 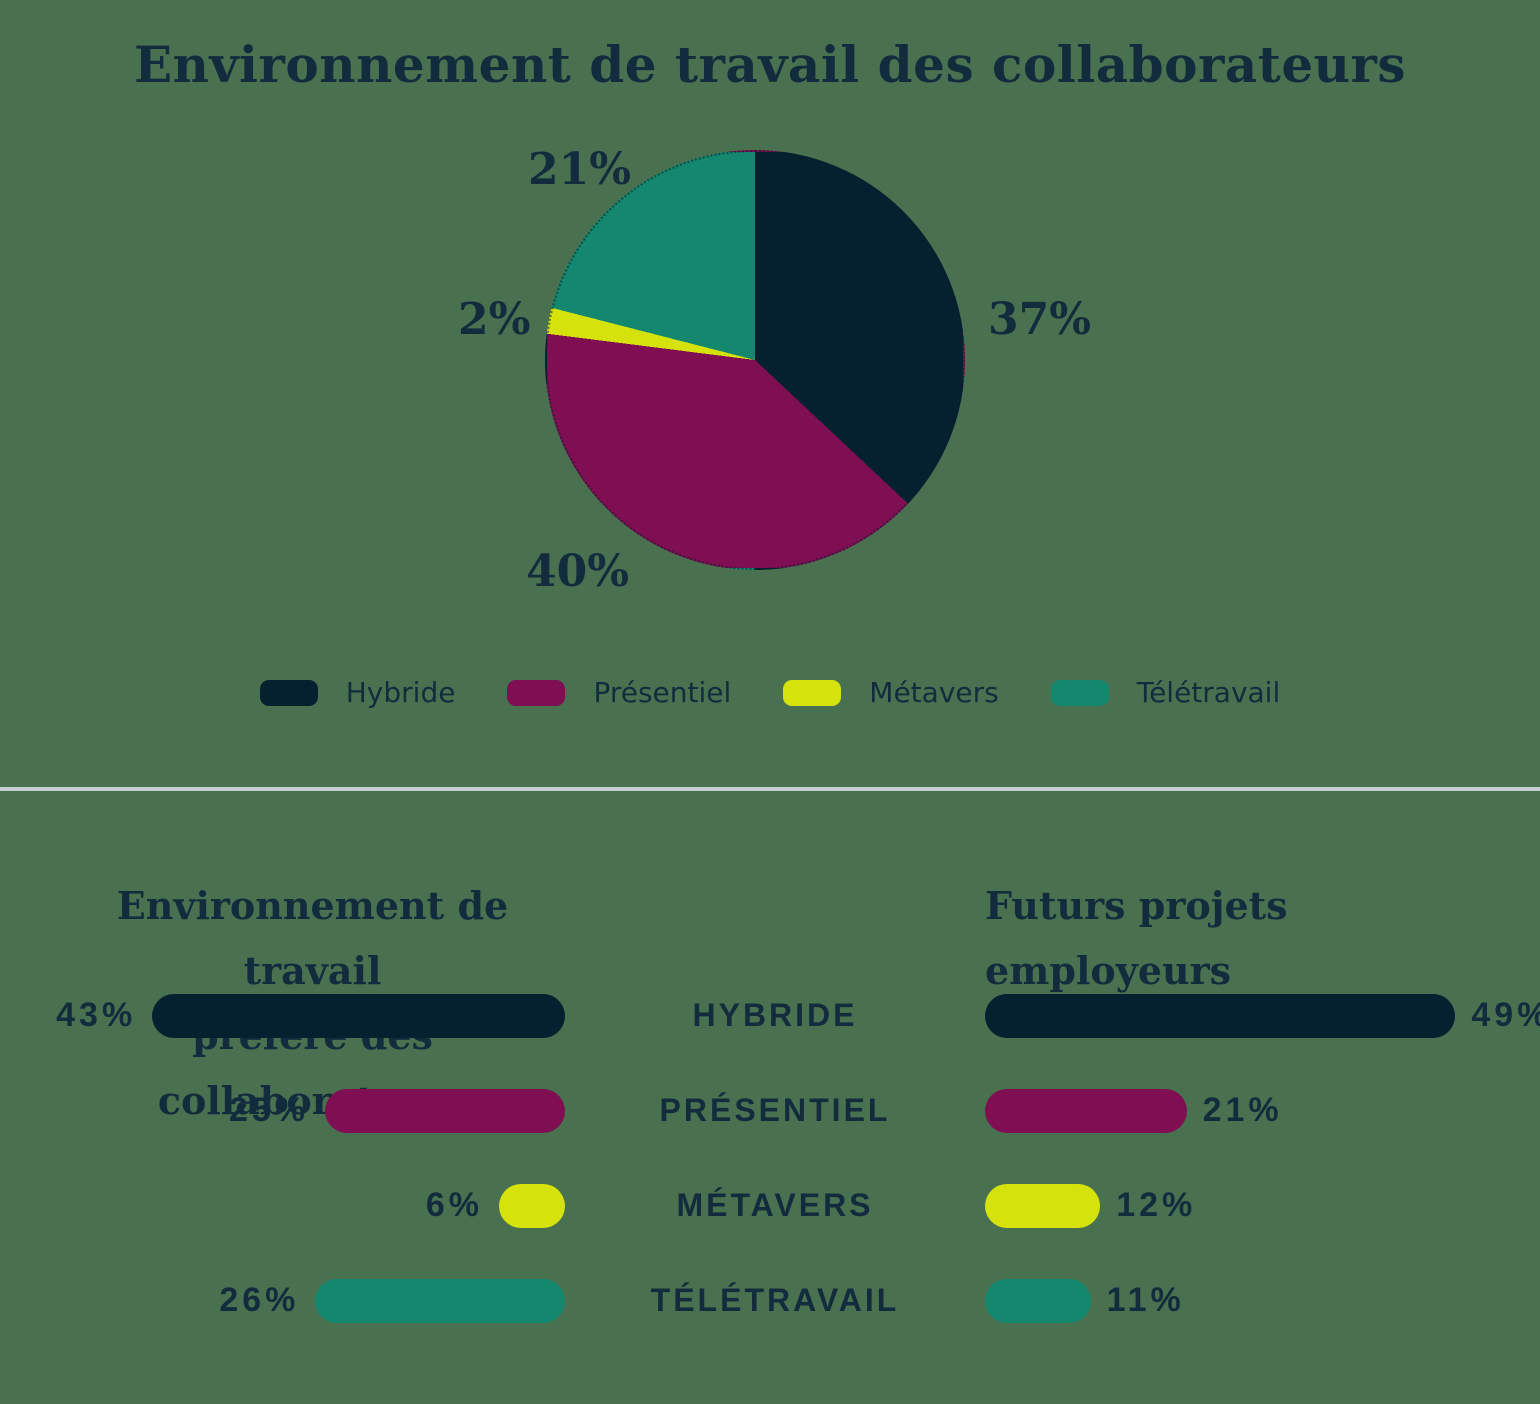 I want to click on pie-value-label-hybride: 37%, so click(x=1040, y=319).